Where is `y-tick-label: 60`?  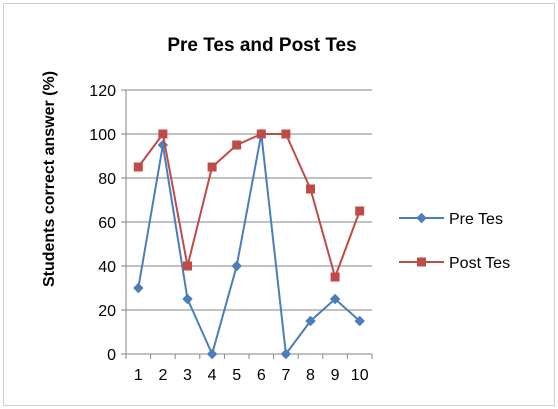
y-tick-label: 60 is located at coordinates (107, 223).